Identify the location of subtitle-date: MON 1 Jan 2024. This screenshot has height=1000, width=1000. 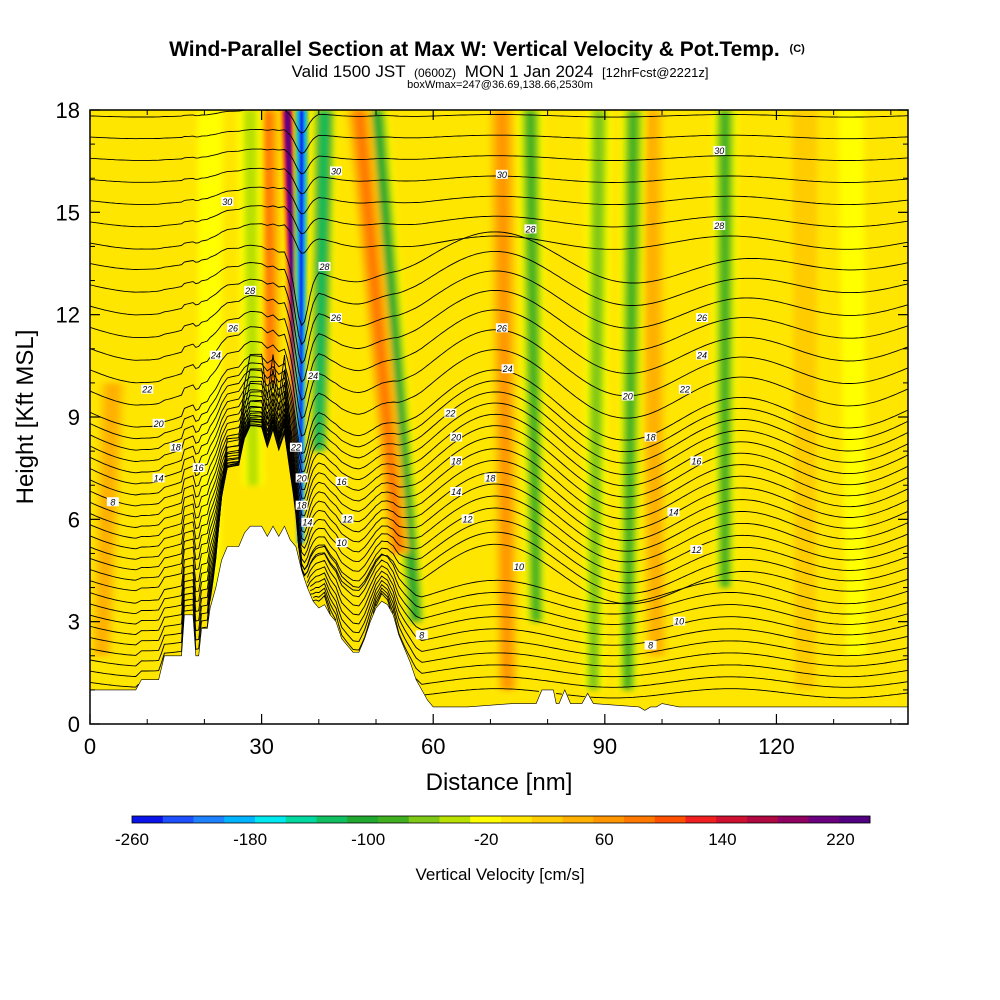
(529, 71).